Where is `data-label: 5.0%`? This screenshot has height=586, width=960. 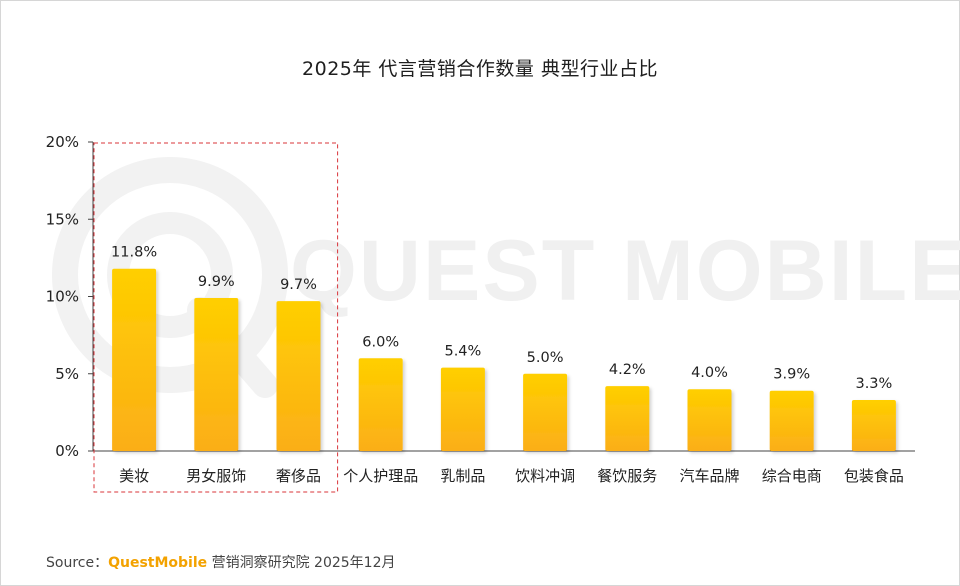
data-label: 5.0% is located at coordinates (545, 358).